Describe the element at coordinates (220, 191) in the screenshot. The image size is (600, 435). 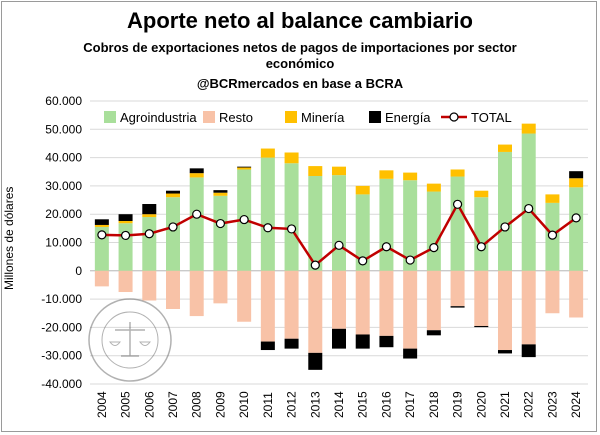
I see `bar-energ-a-2009` at that location.